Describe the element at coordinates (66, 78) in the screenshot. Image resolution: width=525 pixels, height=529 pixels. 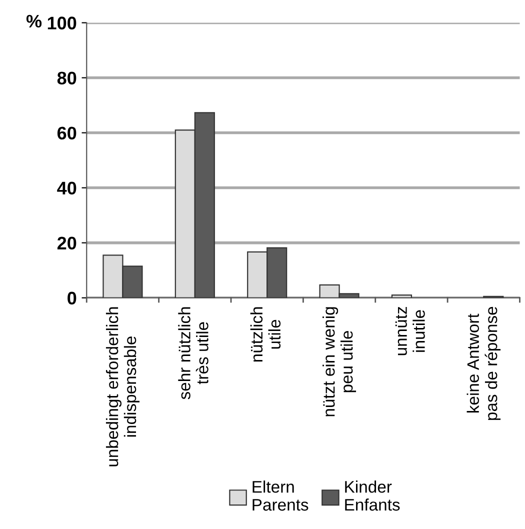
I see `y-tick-label: 80` at that location.